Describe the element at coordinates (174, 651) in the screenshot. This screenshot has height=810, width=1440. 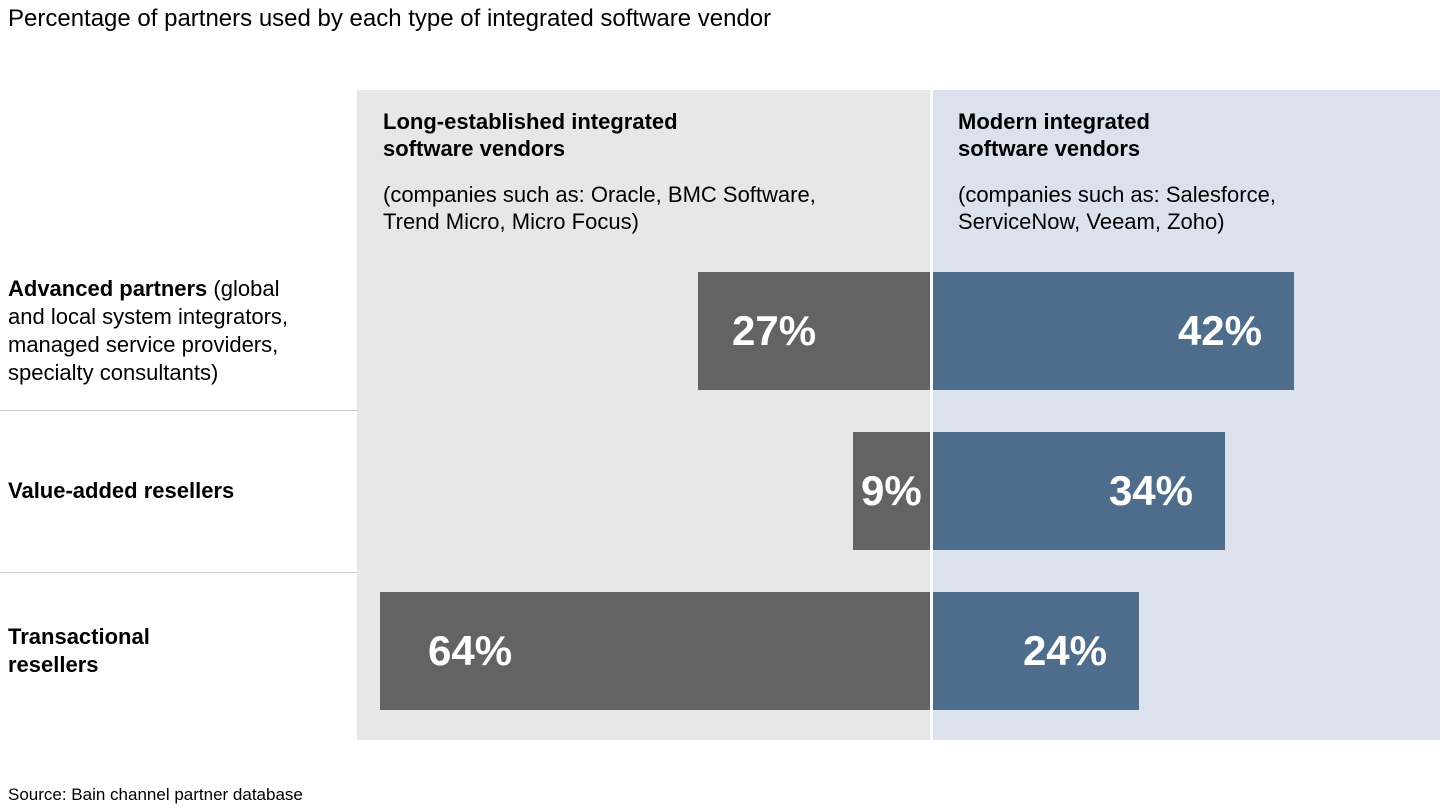
I see `row-label-transactional-resellers: Transactional resellers` at that location.